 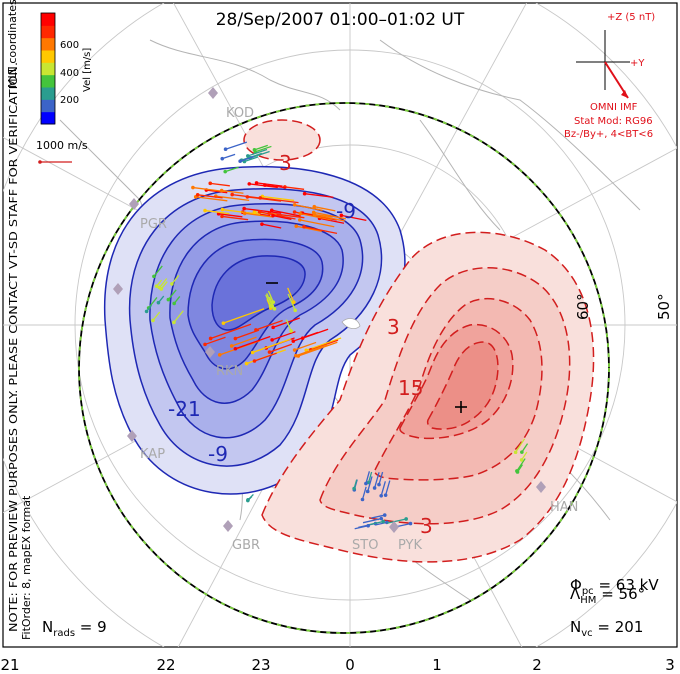 I want to click on station-pgr: PGR, so click(x=153, y=224).